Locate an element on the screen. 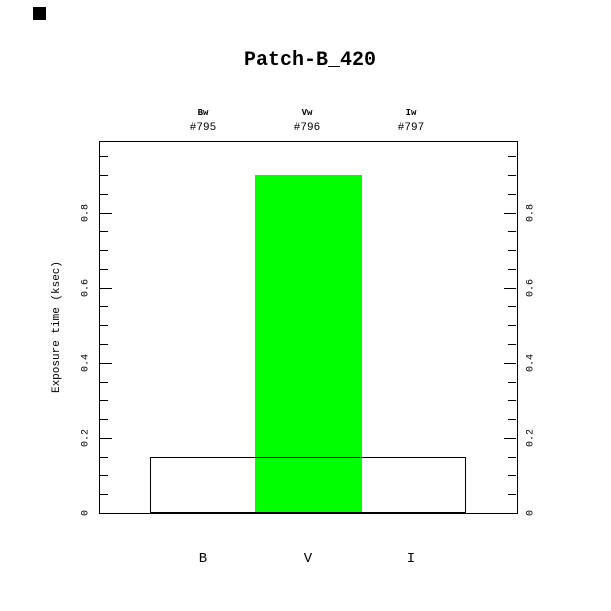 This screenshot has width=611, height=611. y-tick-label-right-0p2: 0.2 is located at coordinates (531, 438).